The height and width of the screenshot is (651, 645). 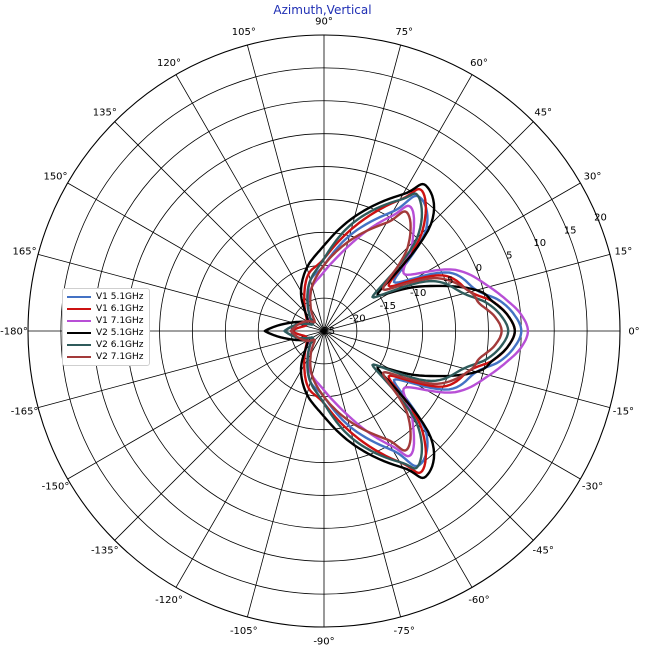 What do you see at coordinates (543, 112) in the screenshot?
I see `angle-tick-label: 45°` at bounding box center [543, 112].